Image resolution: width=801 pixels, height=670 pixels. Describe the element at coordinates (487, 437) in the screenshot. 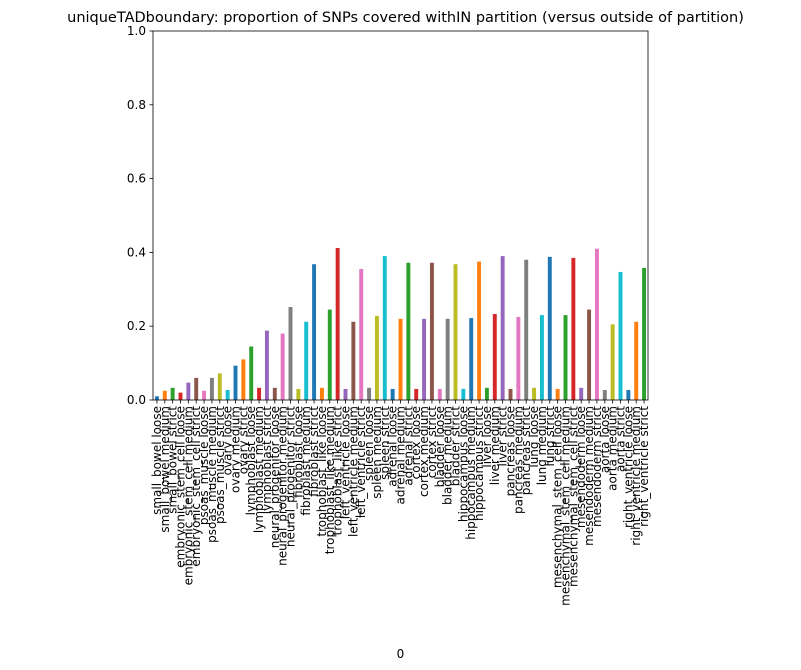

I see `x-tick-label: liver loose` at that location.